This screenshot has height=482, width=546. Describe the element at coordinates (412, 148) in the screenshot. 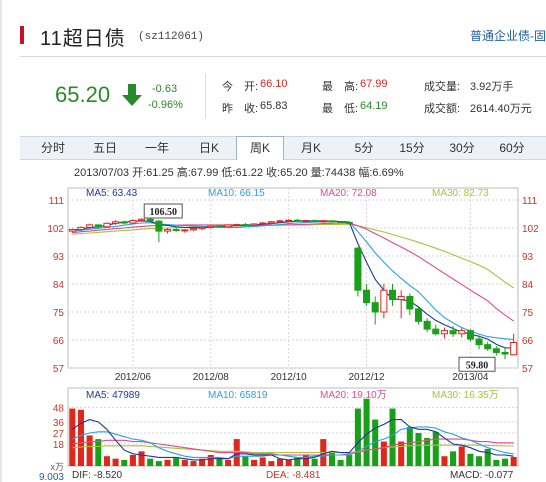

I see `tab-15min: 15分` at that location.